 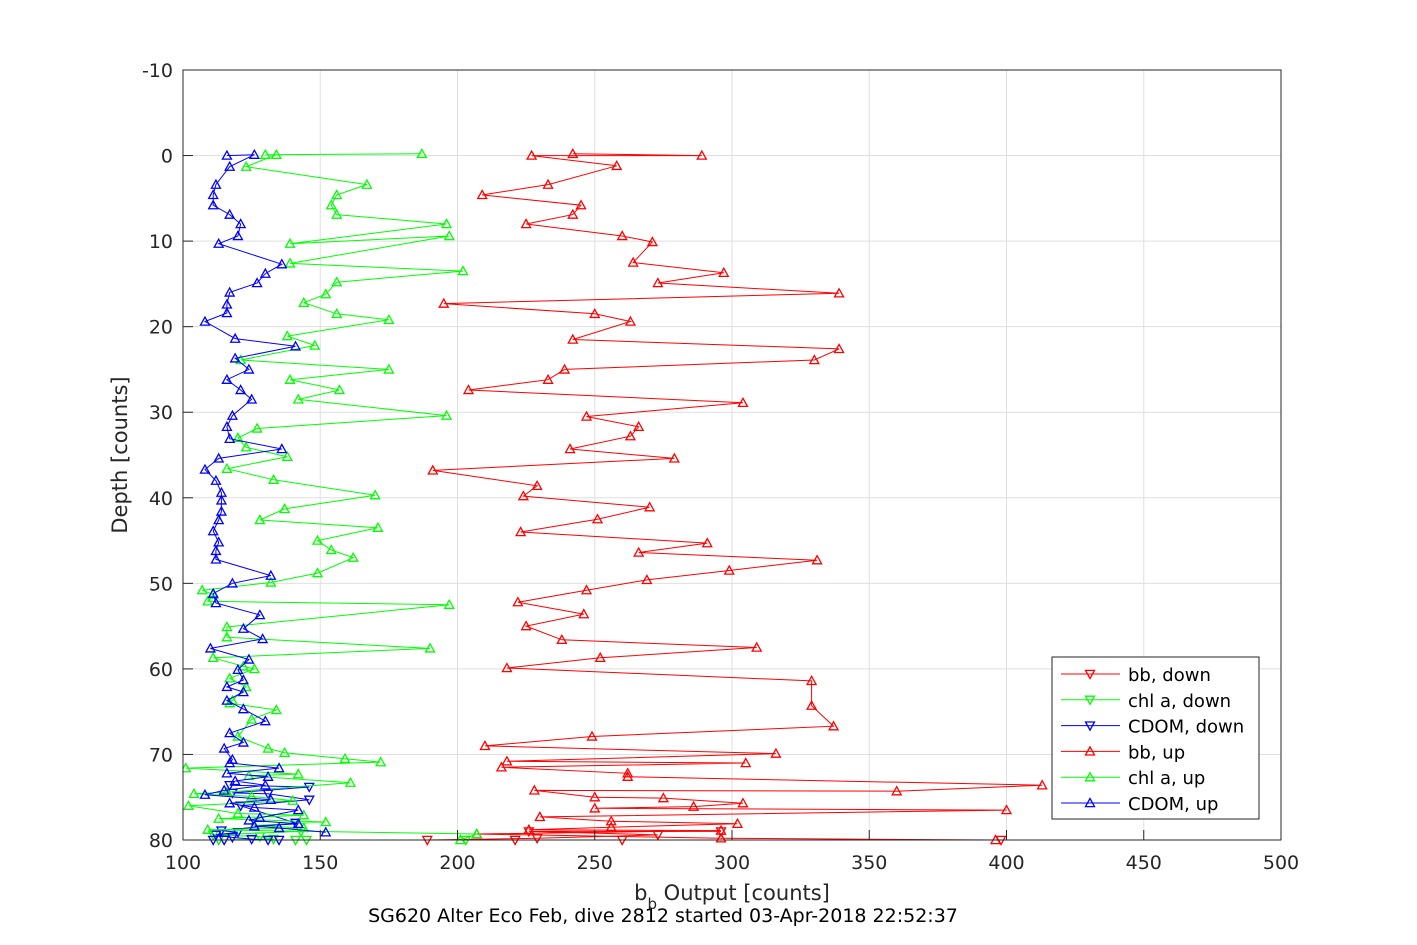 What do you see at coordinates (1179, 701) in the screenshot?
I see `legend-label: chl a, down` at bounding box center [1179, 701].